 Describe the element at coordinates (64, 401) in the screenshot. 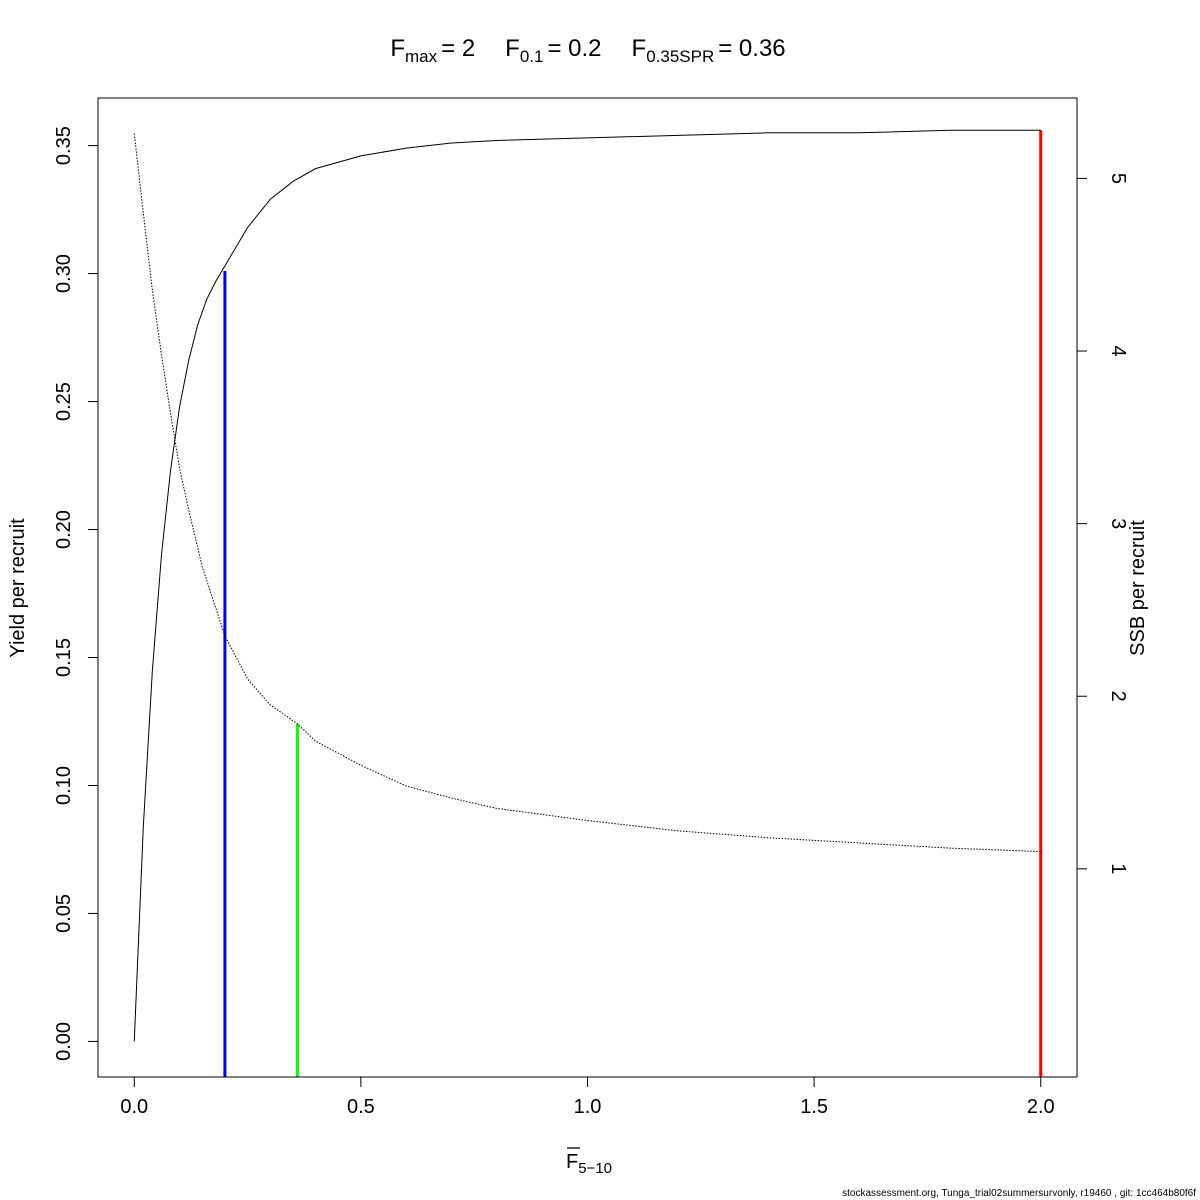

I see `y-left-tick-label: 0.25` at that location.